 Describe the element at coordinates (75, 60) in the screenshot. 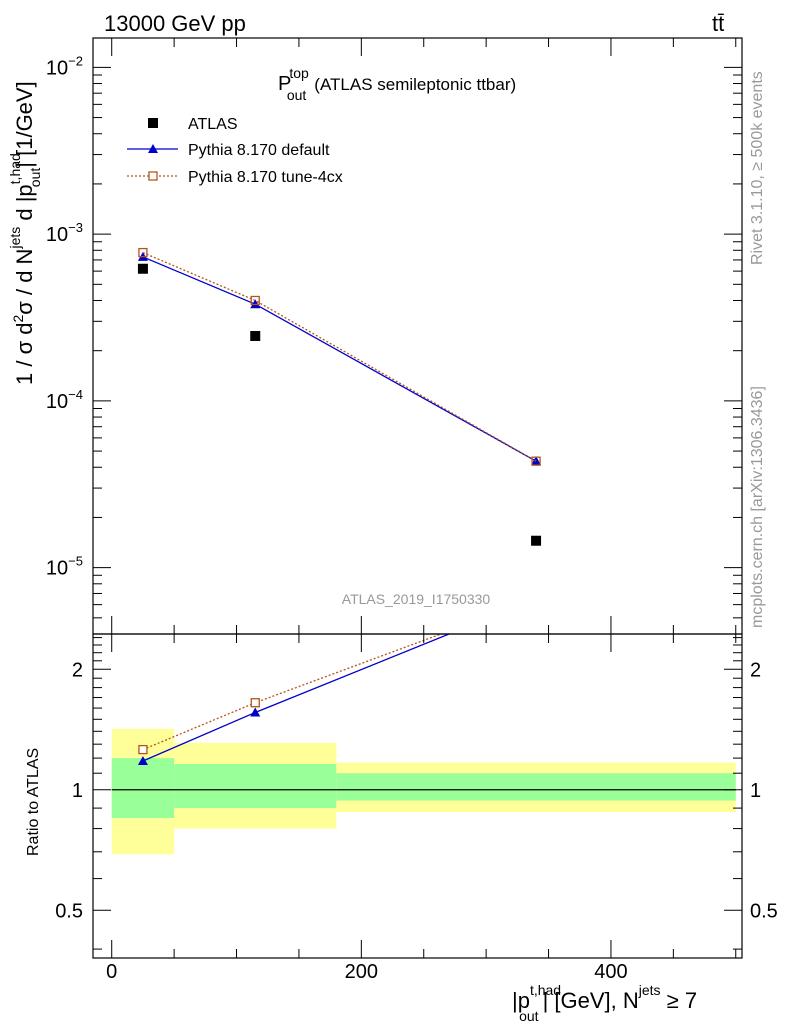

I see `main-ytick-exp: −2` at that location.